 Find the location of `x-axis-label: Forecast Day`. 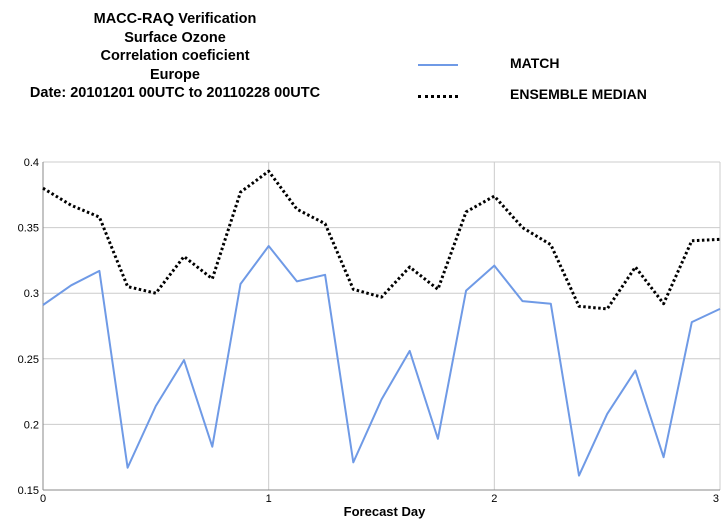

x-axis-label: Forecast Day is located at coordinates (385, 511).